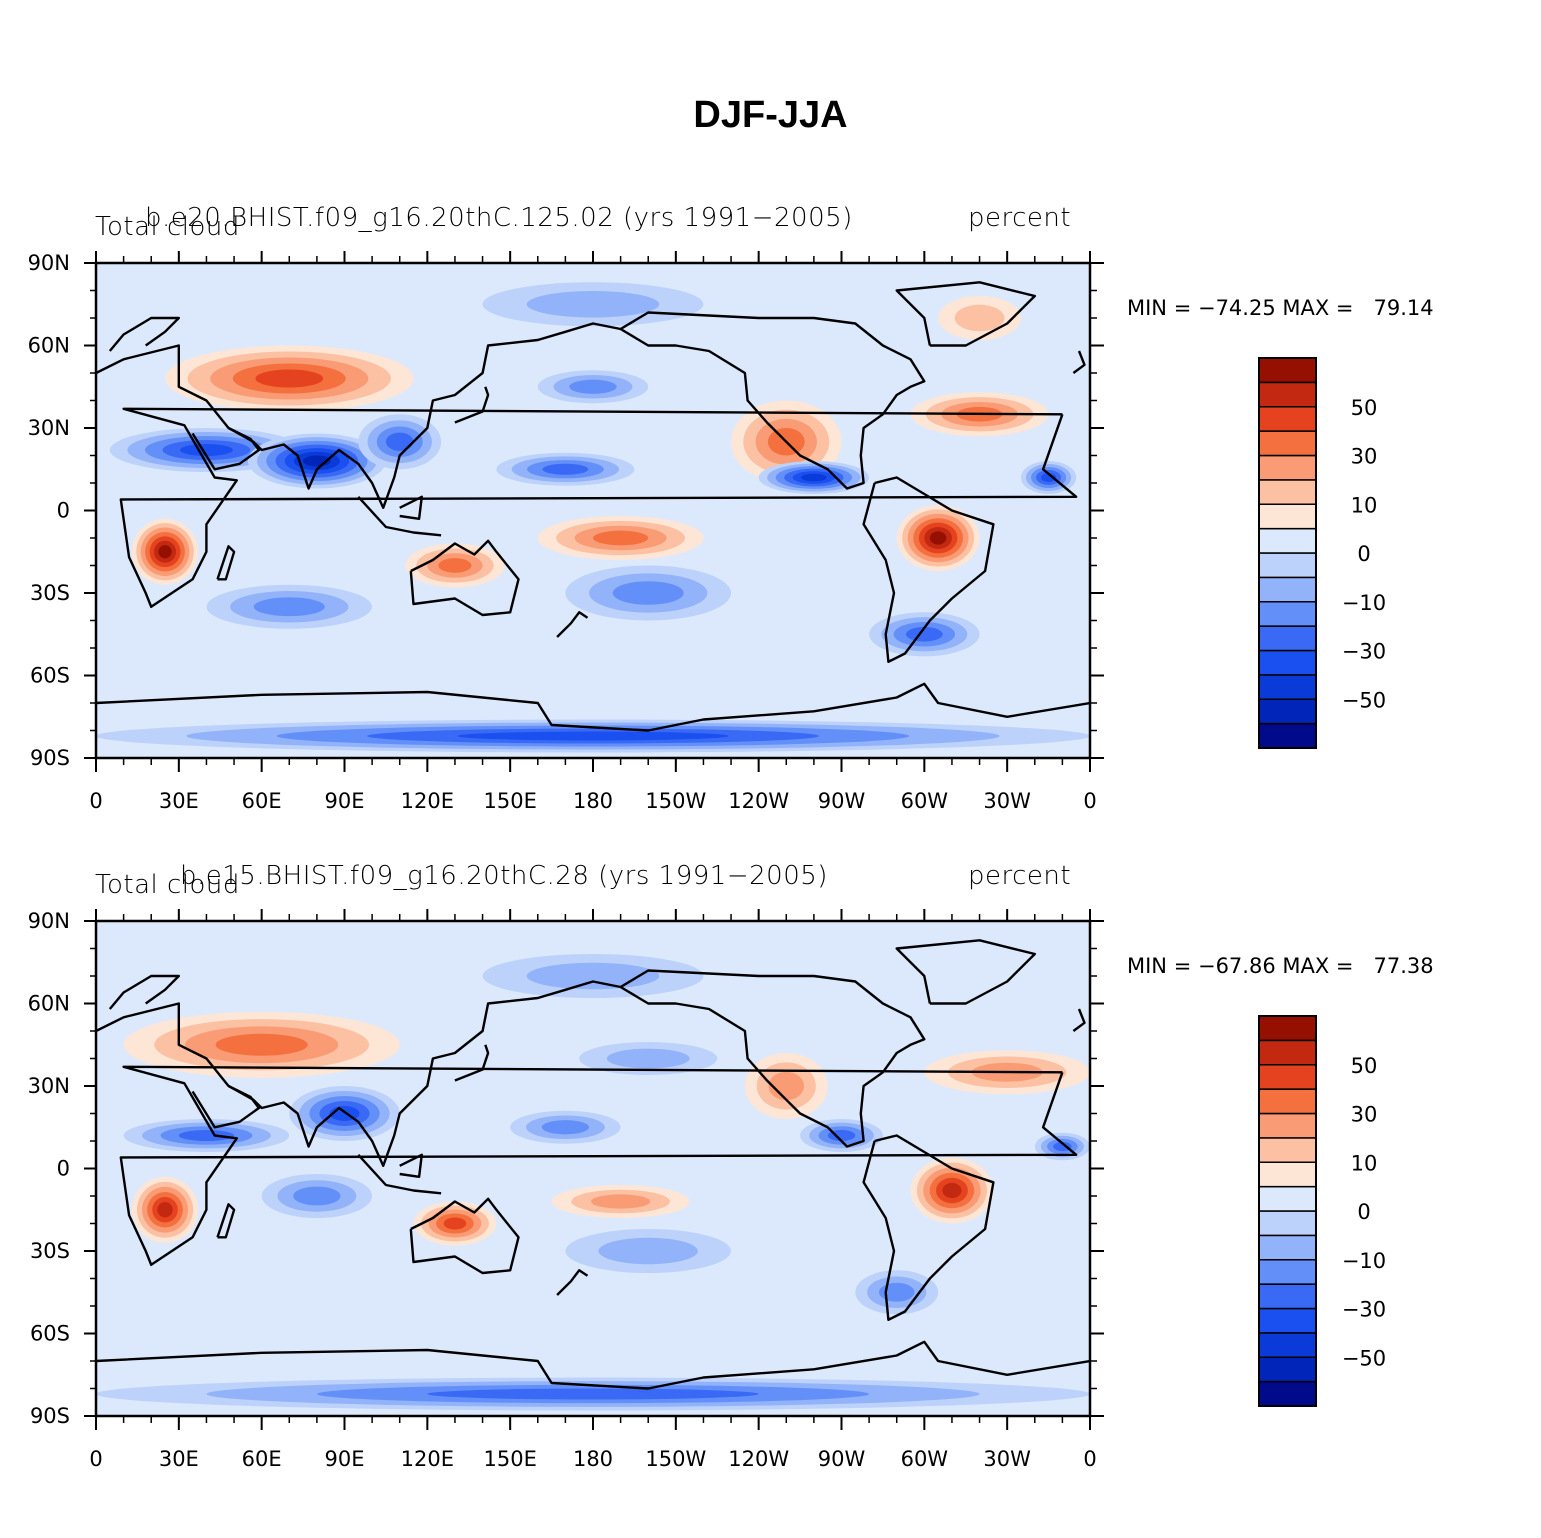 The height and width of the screenshot is (1538, 1541). What do you see at coordinates (1280, 308) in the screenshot?
I see `min-max-stats: MIN = −74.25 MAX = 79.14` at bounding box center [1280, 308].